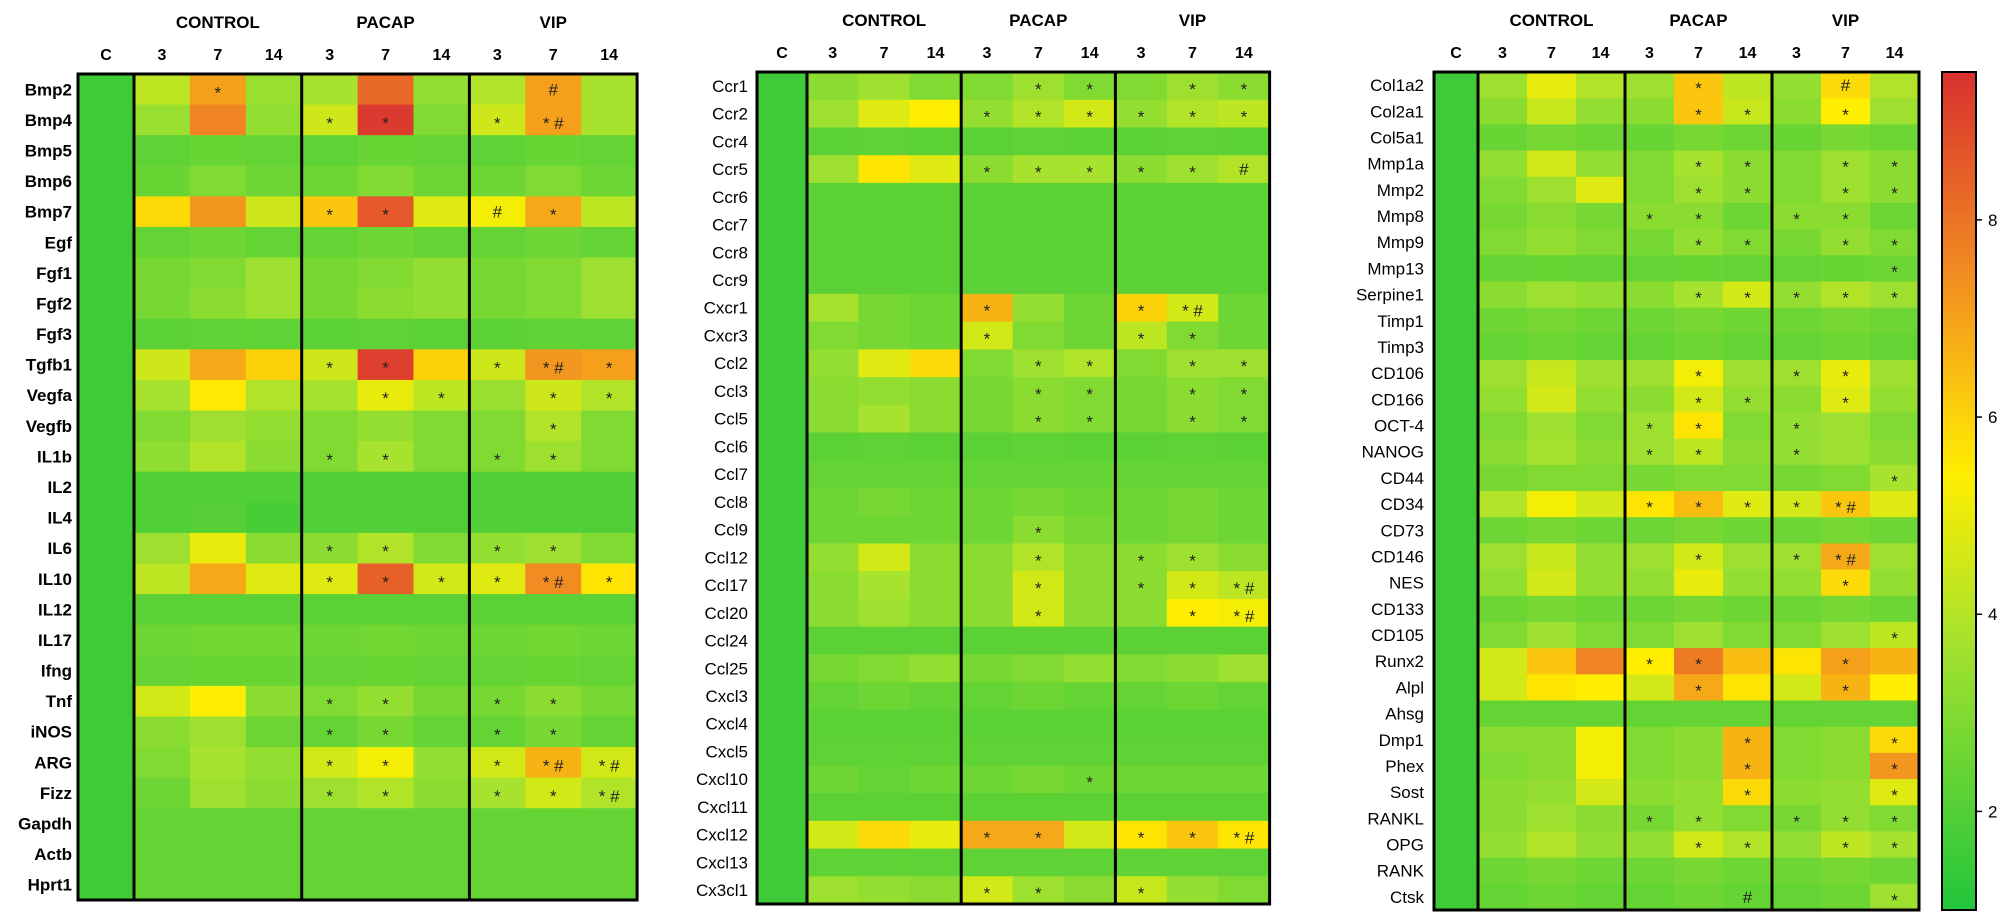  What do you see at coordinates (1846, 85) in the screenshot?
I see `significance-mark: #` at bounding box center [1846, 85].